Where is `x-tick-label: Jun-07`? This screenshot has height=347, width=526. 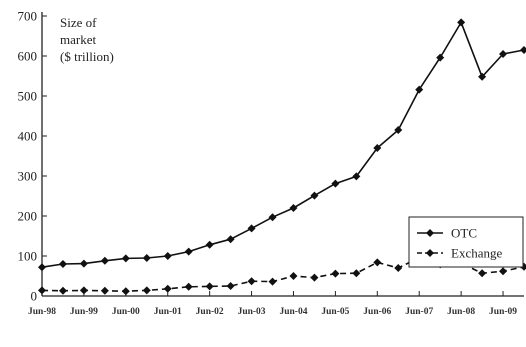
x-tick-label: Jun-07 is located at coordinates (419, 312).